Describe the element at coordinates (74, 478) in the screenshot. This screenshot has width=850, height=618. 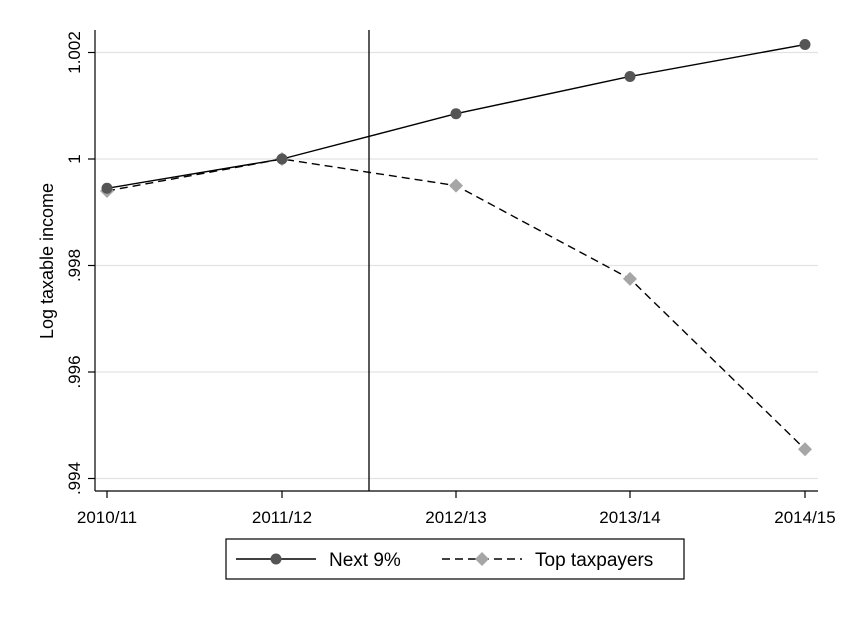
I see `y-tick-label: .994` at that location.